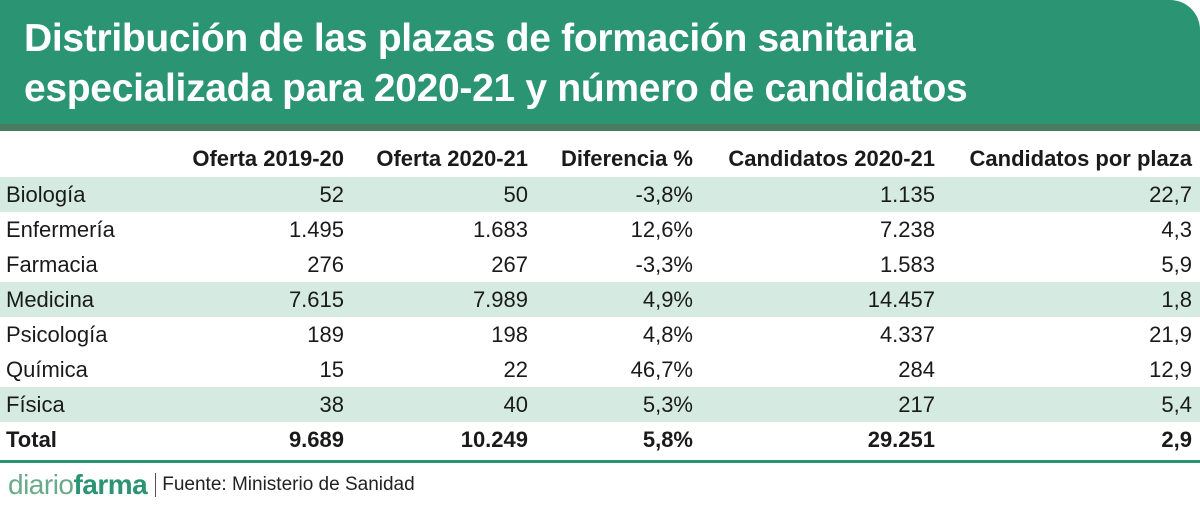 The image size is (1200, 505). Describe the element at coordinates (667, 334) in the screenshot. I see `table-cell: 4,8%` at that location.